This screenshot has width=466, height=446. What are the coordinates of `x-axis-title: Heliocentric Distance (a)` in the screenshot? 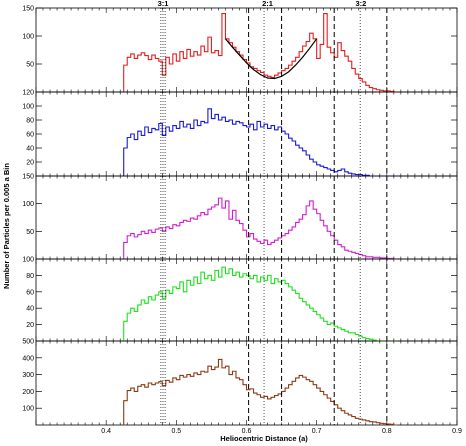 It's located at (264, 438).